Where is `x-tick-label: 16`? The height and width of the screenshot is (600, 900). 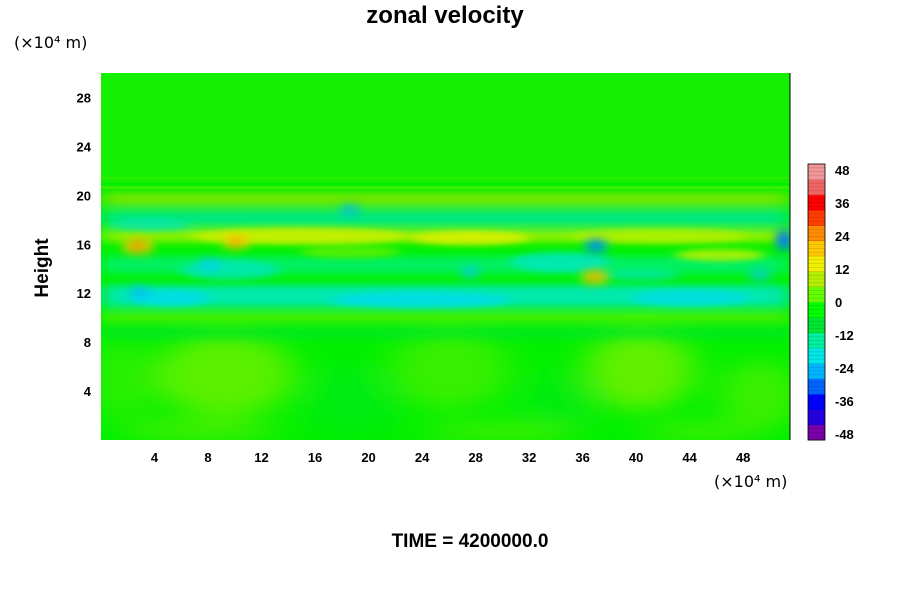
x-tick-label: 16 is located at coordinates (315, 457).